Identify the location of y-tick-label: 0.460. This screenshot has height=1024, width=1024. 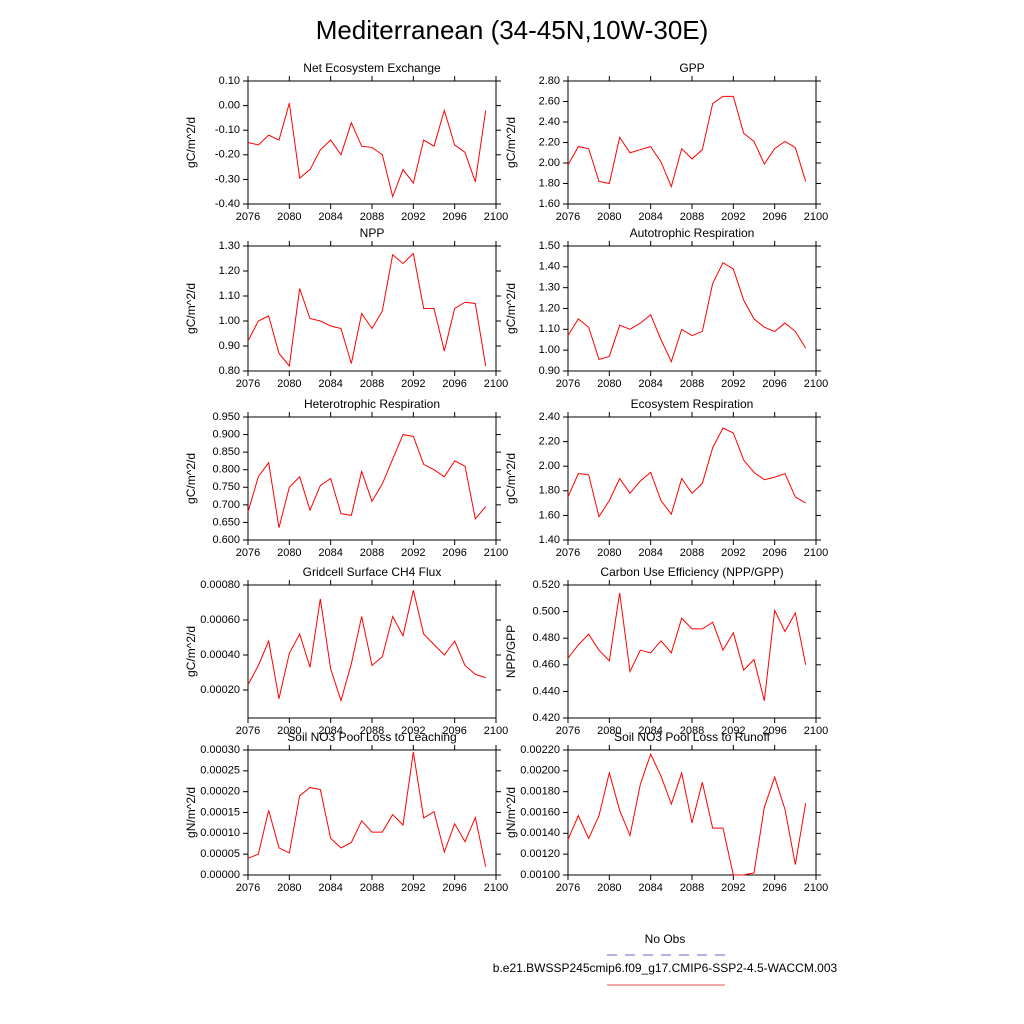
(546, 665).